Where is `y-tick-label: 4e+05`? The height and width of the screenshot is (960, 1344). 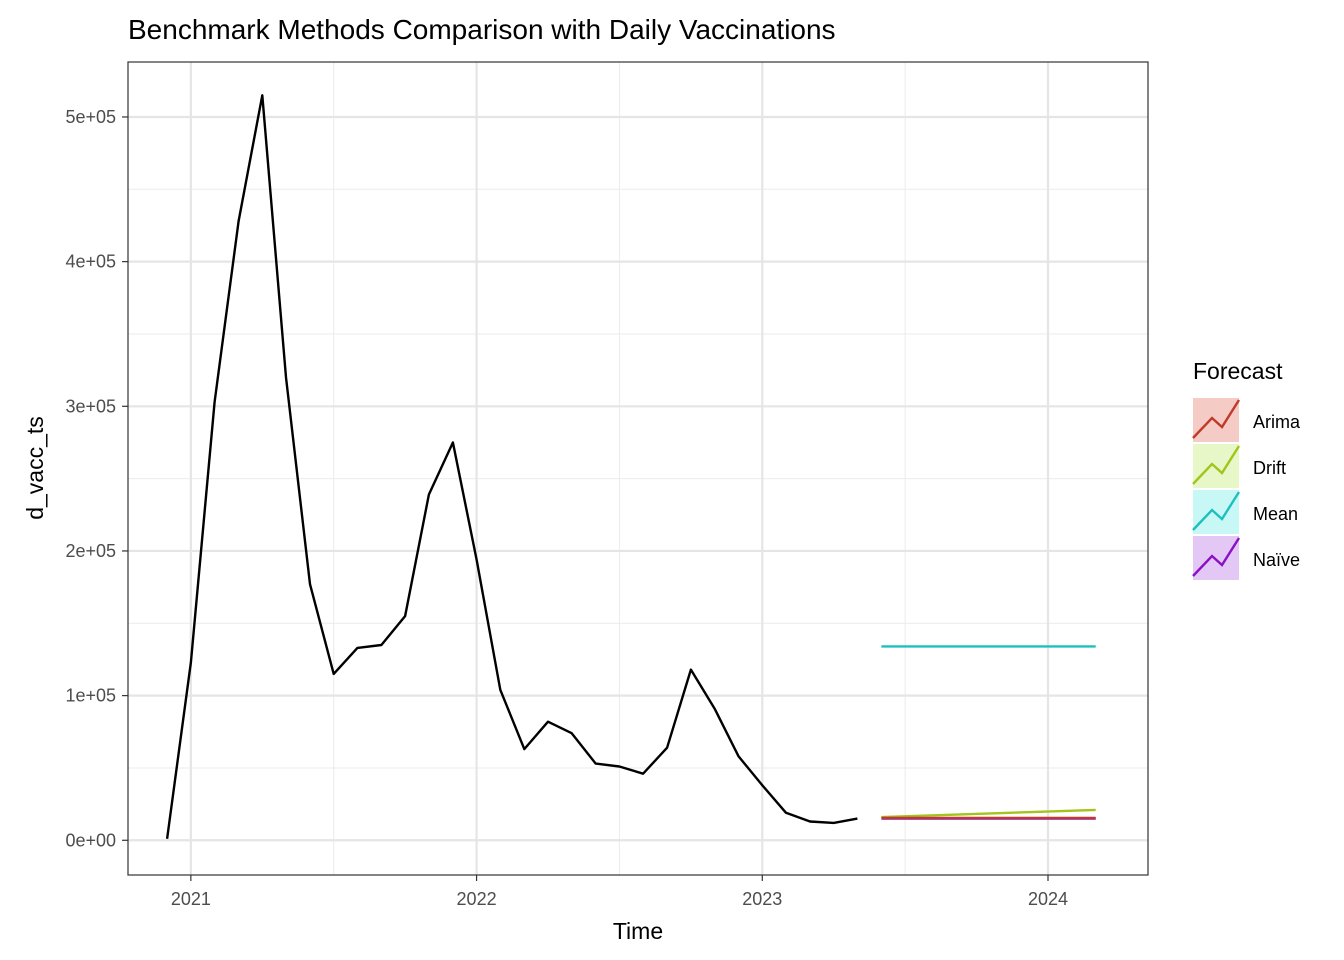 y-tick-label: 4e+05 is located at coordinates (90, 262).